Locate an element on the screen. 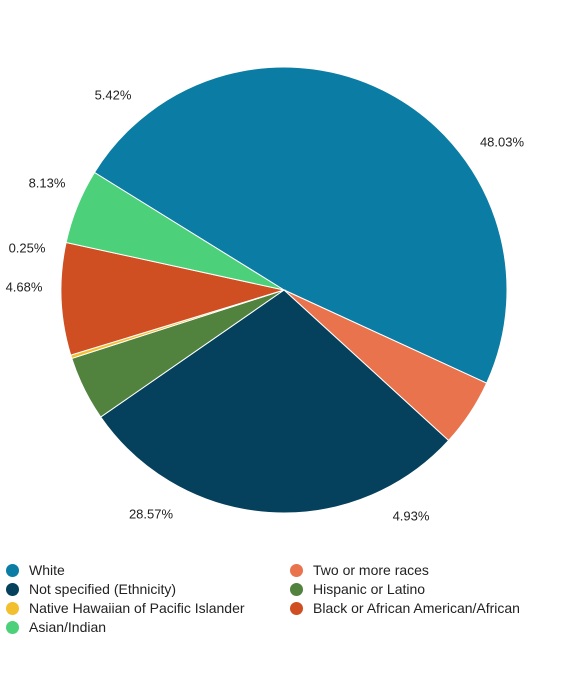 The width and height of the screenshot is (568, 695). legend-label: Two or more races is located at coordinates (371, 570).